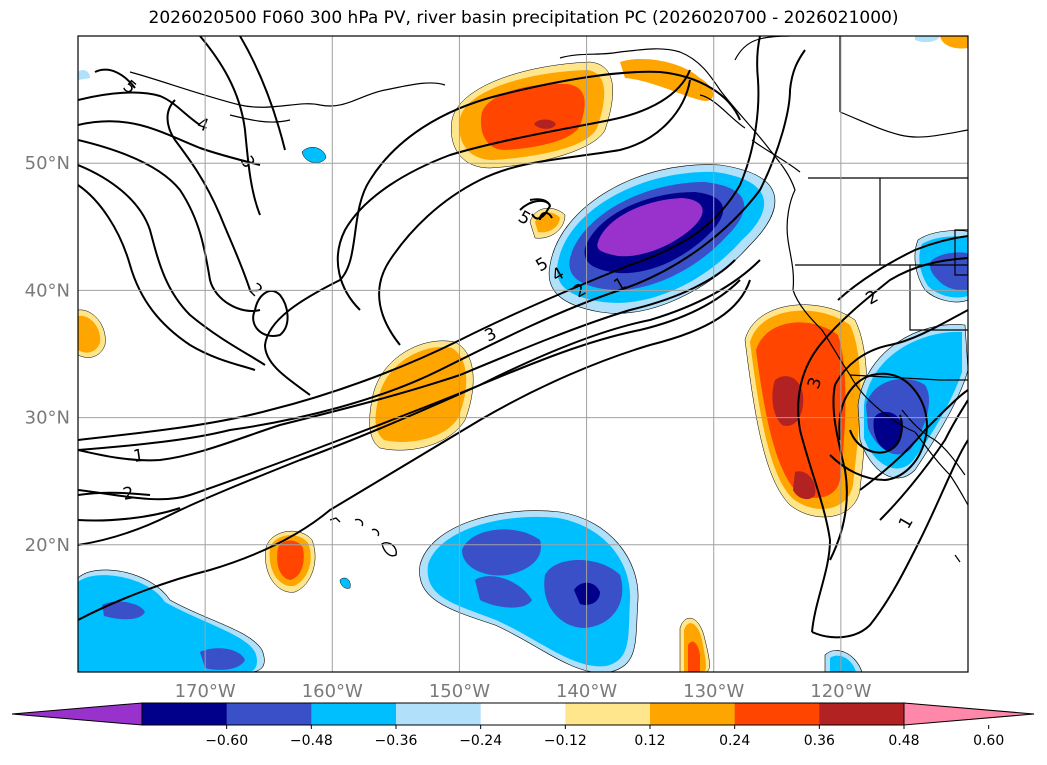 This screenshot has width=1047, height=765. Describe the element at coordinates (205, 691) in the screenshot. I see `lon-tick-label: 170°W` at that location.